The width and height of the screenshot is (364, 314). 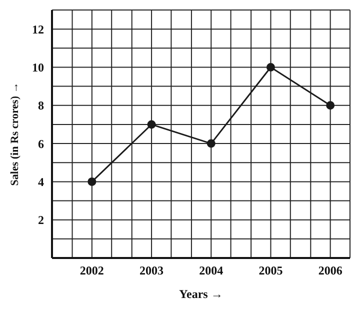 What do you see at coordinates (92, 271) in the screenshot?
I see `x-tick-label: 2002` at bounding box center [92, 271].